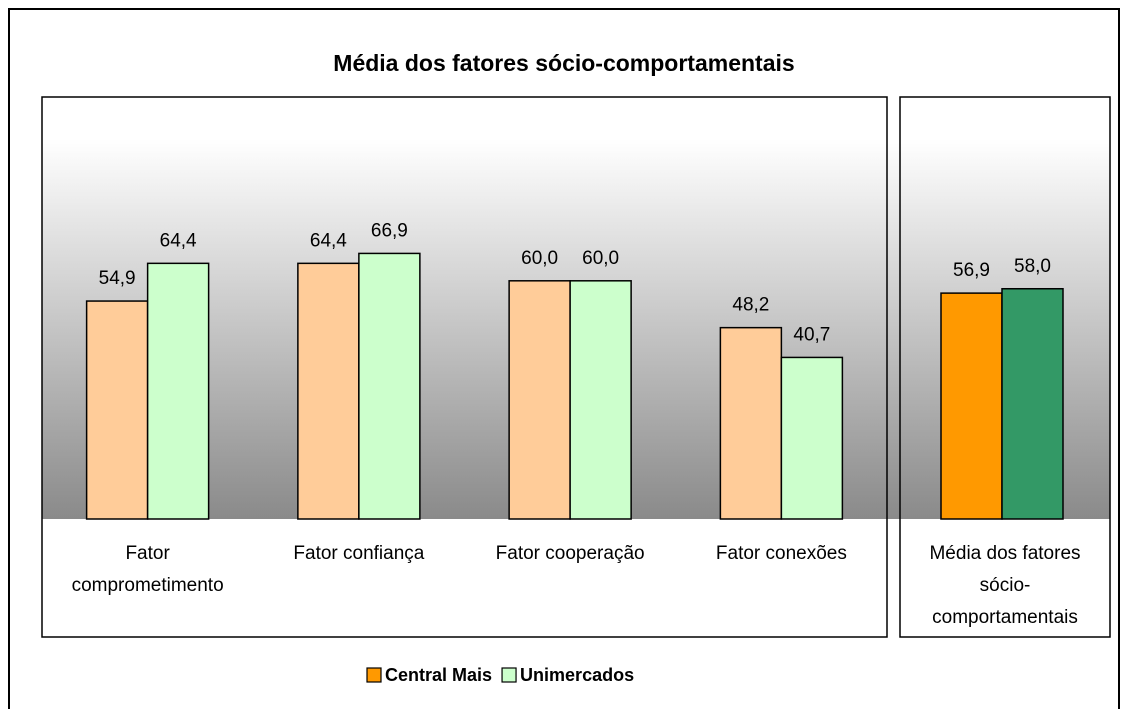  I want to click on value-label: 58,0, so click(1032, 266).